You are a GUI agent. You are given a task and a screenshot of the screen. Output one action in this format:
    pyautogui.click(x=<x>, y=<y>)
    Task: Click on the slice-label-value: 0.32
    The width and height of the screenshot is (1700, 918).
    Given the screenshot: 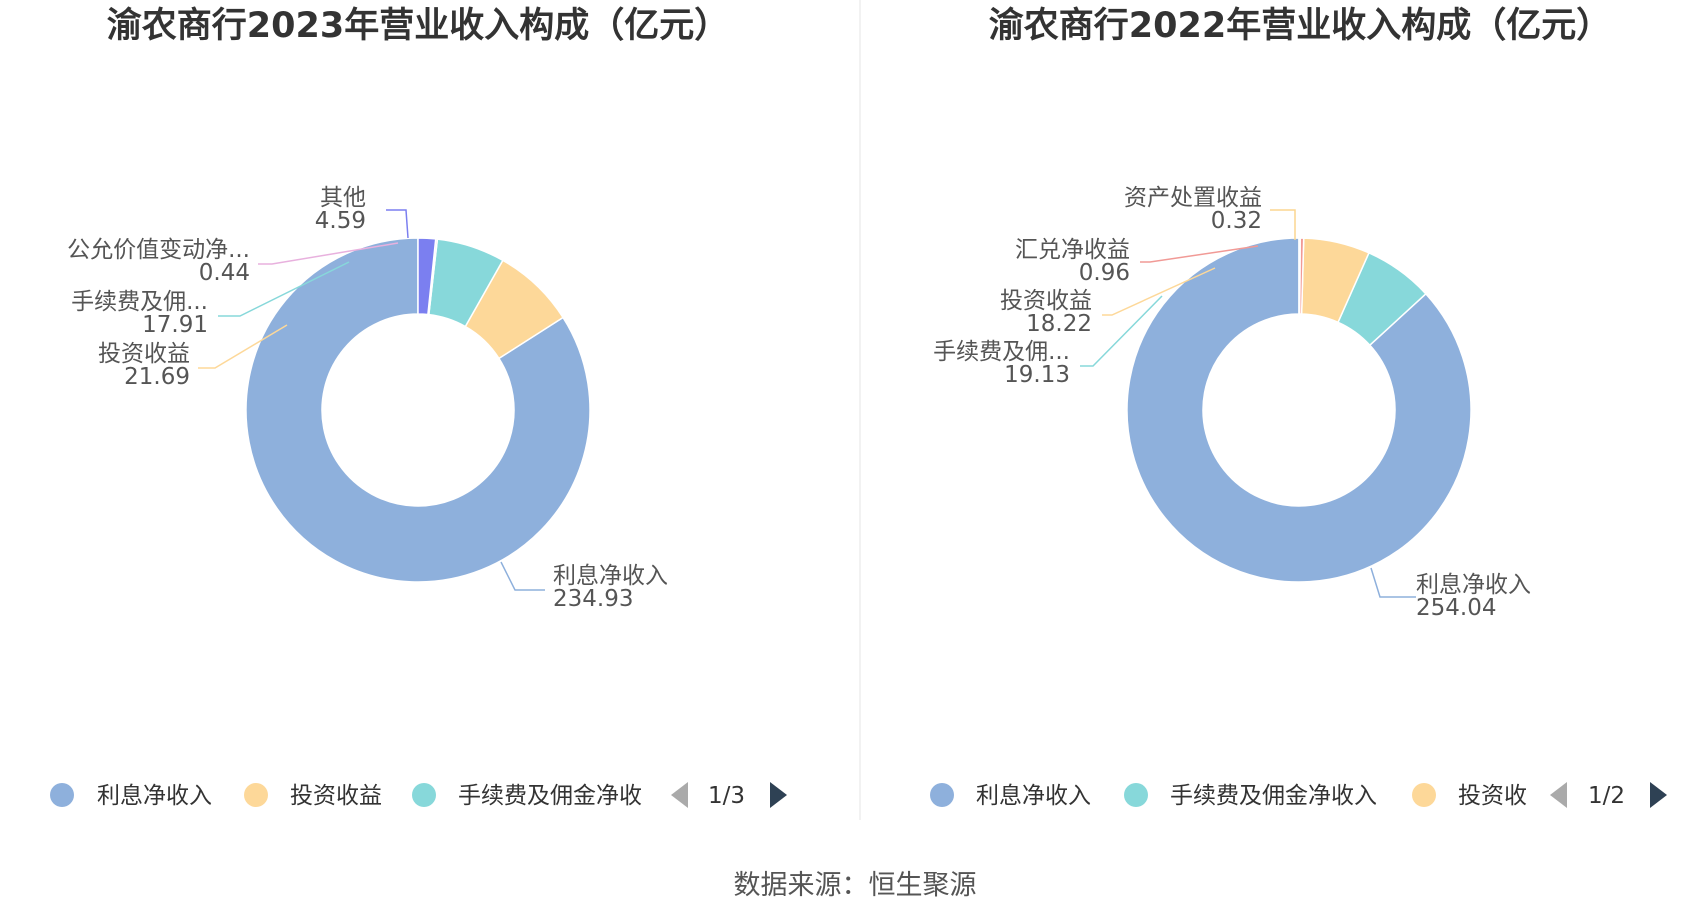 What is the action you would take?
    pyautogui.click(x=1236, y=221)
    